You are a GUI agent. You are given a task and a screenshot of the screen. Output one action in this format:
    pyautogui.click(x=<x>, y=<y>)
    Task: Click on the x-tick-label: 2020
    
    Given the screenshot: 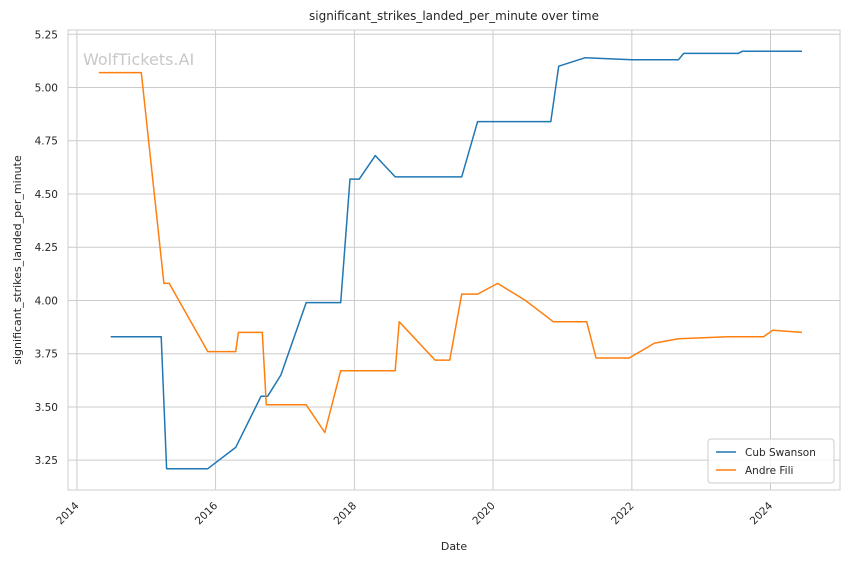 What is the action you would take?
    pyautogui.click(x=483, y=513)
    